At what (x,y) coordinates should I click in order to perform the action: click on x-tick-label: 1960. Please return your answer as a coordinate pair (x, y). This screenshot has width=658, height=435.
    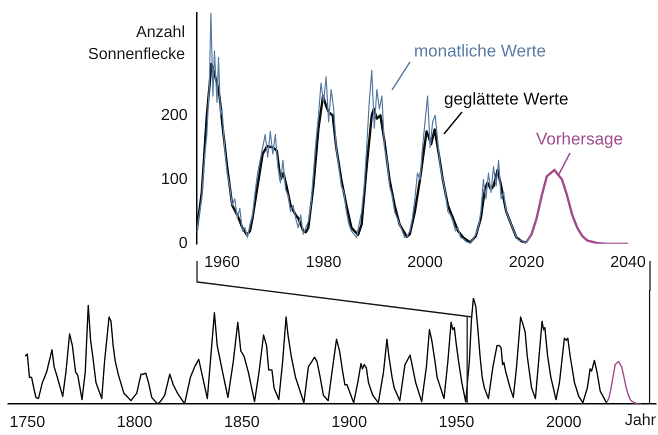
    Looking at the image, I should click on (222, 262).